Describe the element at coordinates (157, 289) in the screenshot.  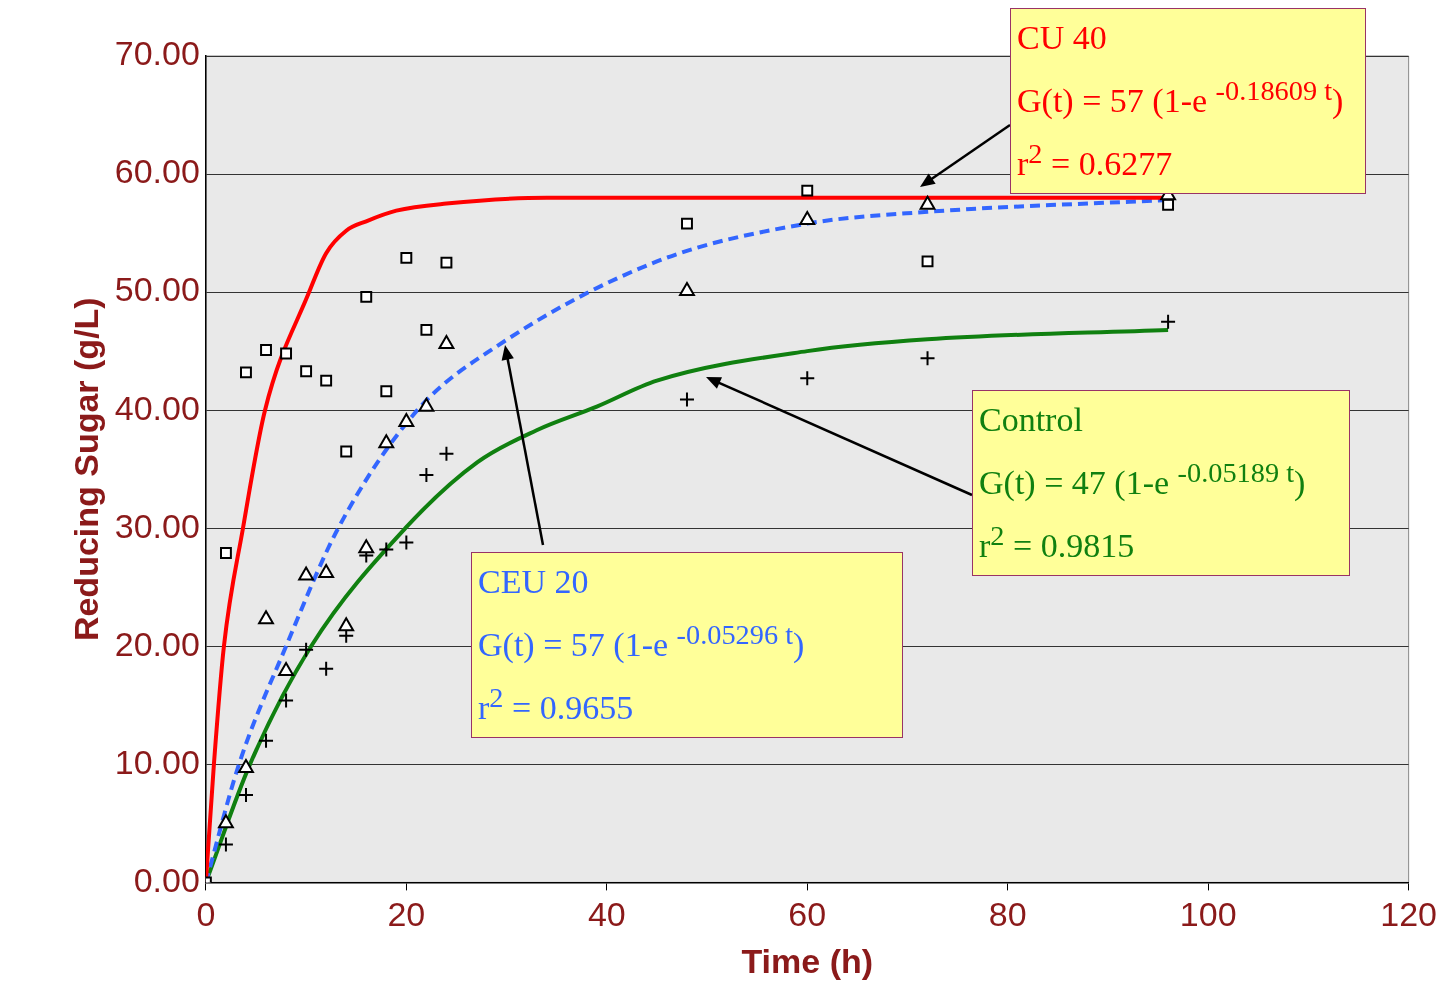
I see `y-tick-label: 50.00` at that location.